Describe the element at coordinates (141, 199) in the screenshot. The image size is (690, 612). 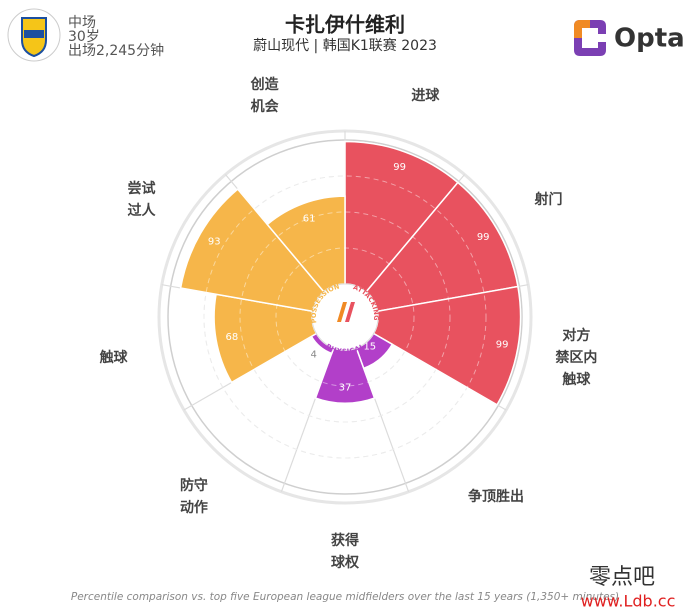
I see `category-label: 尝试 过人` at that location.